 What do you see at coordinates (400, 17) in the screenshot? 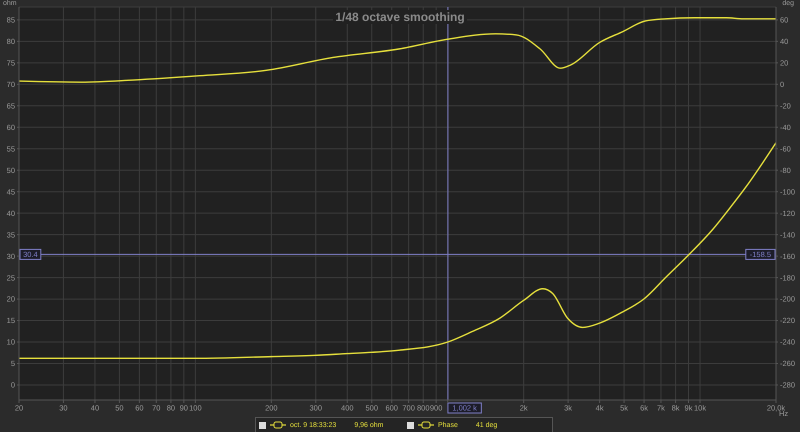
I see `chart-title: 1/48 octave smoothing` at bounding box center [400, 17].